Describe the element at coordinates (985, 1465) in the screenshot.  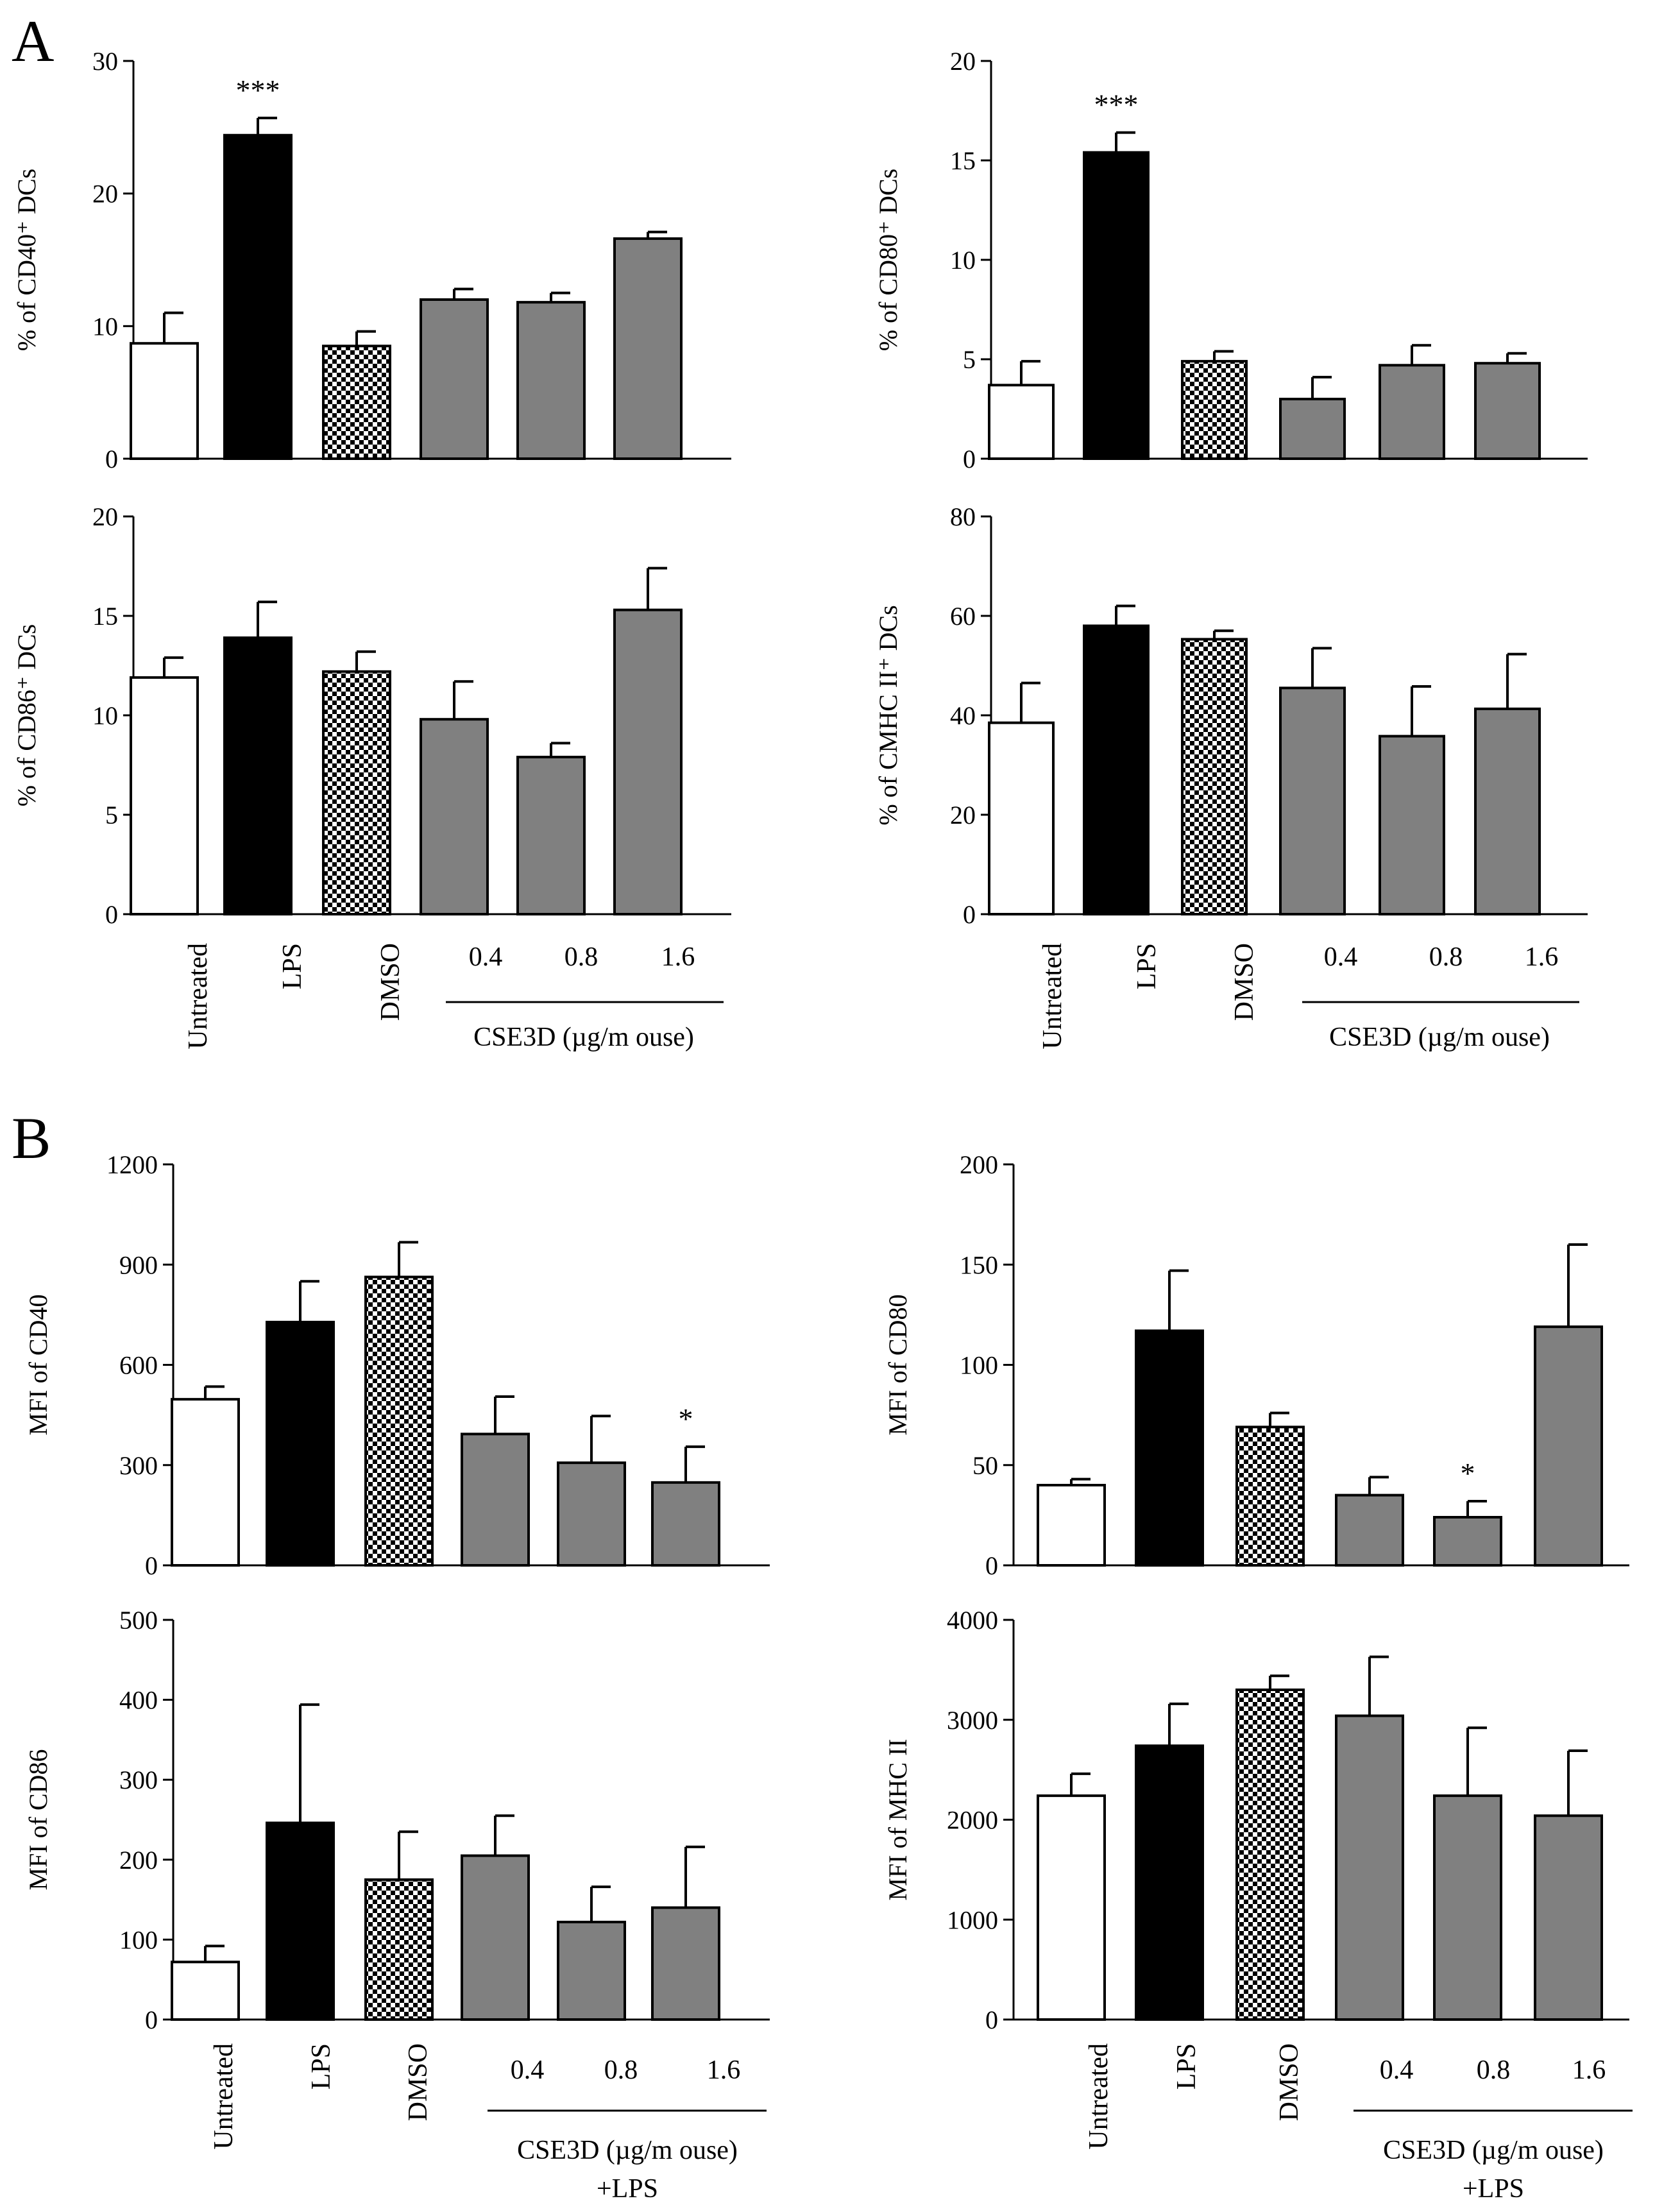
I see `y-tick-label: 50` at that location.